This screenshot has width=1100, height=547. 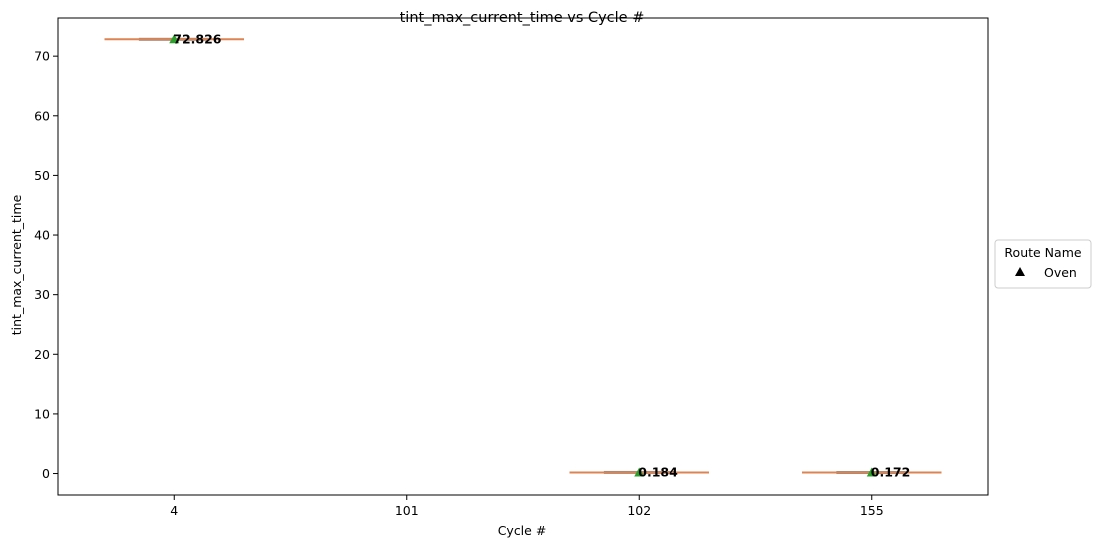 What do you see at coordinates (1020, 271) in the screenshot?
I see `legend-marker-oven` at bounding box center [1020, 271].